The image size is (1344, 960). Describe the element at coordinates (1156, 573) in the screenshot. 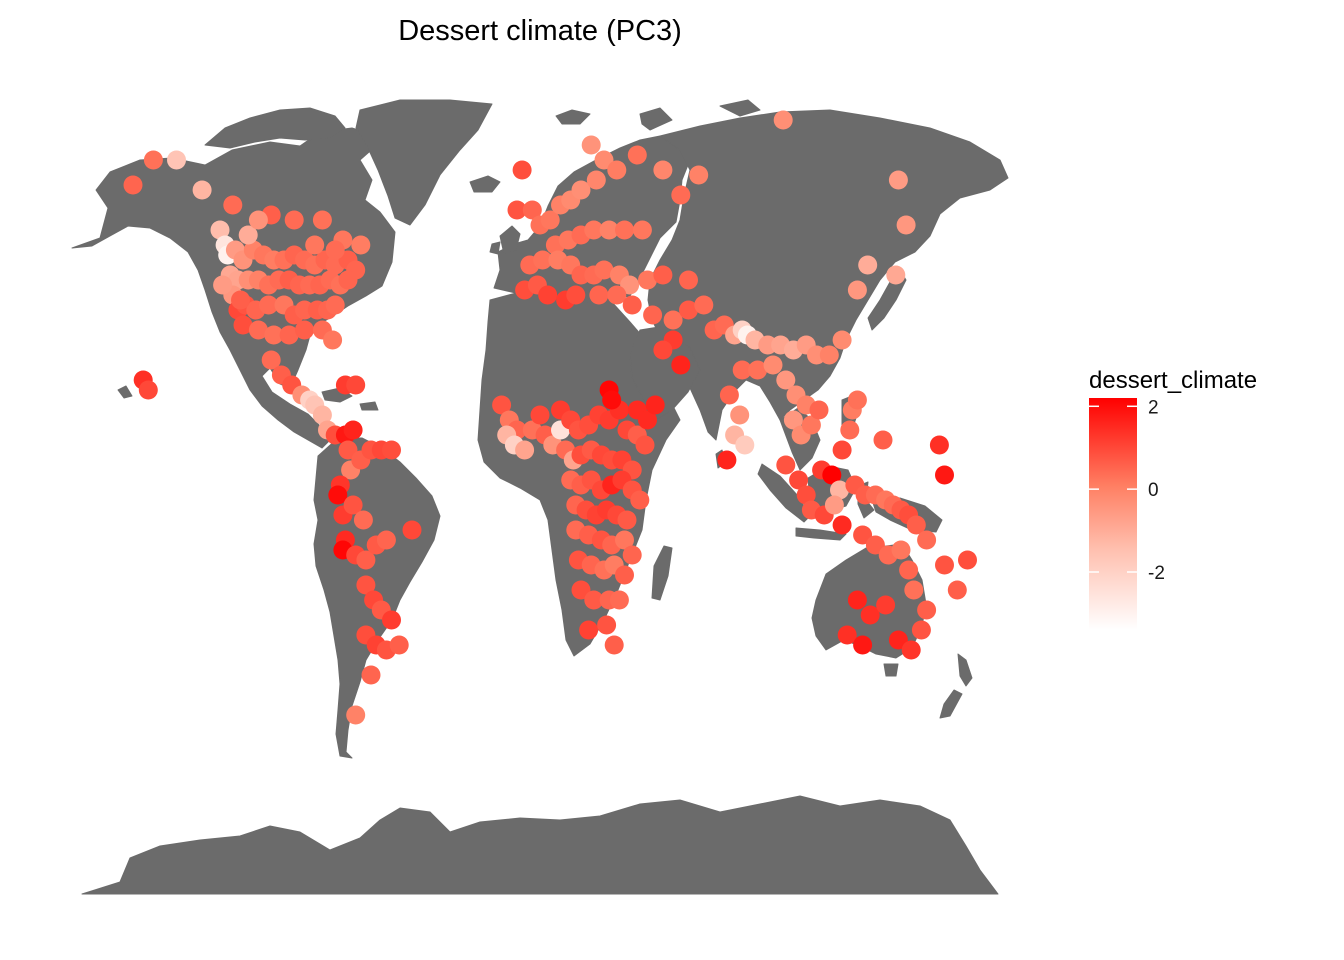

I see `legend-tick-label: -2` at that location.